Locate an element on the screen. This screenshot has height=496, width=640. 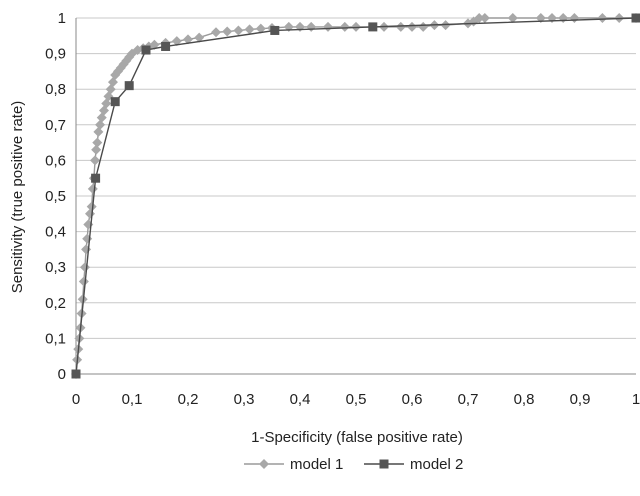
x-tick-label: 0 is located at coordinates (76, 399).